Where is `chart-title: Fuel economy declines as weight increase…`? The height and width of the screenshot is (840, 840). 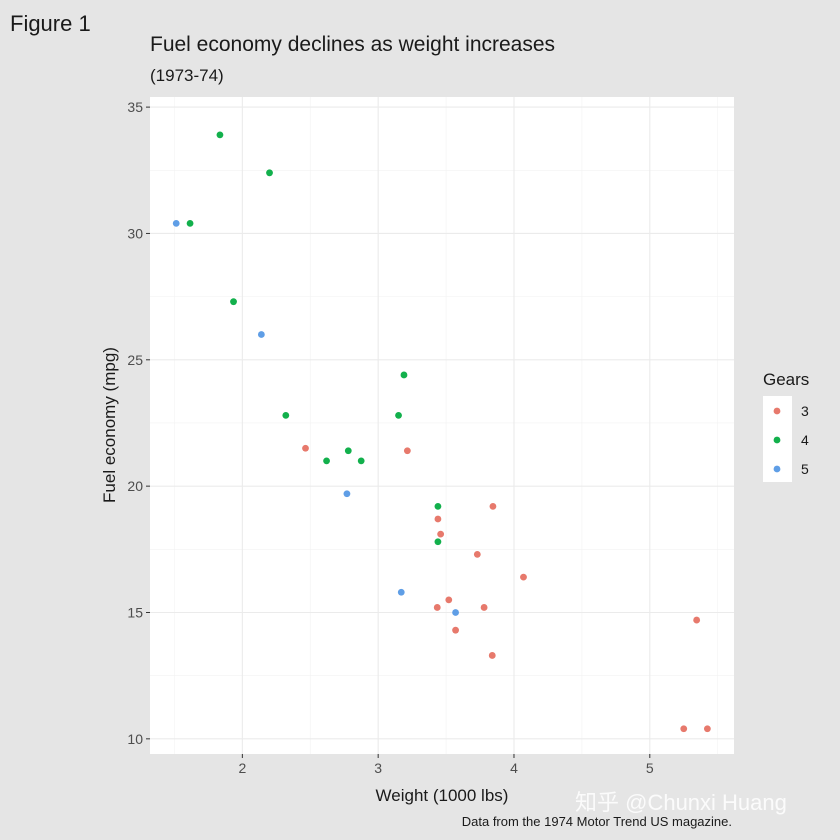 chart-title: Fuel economy declines as weight increase… is located at coordinates (352, 44).